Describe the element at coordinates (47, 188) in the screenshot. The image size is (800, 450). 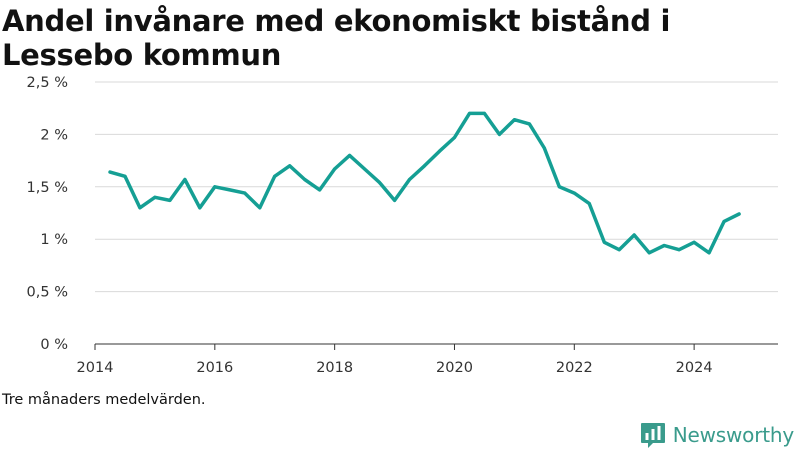
I see `y-tick-label: 1,5 %` at that location.